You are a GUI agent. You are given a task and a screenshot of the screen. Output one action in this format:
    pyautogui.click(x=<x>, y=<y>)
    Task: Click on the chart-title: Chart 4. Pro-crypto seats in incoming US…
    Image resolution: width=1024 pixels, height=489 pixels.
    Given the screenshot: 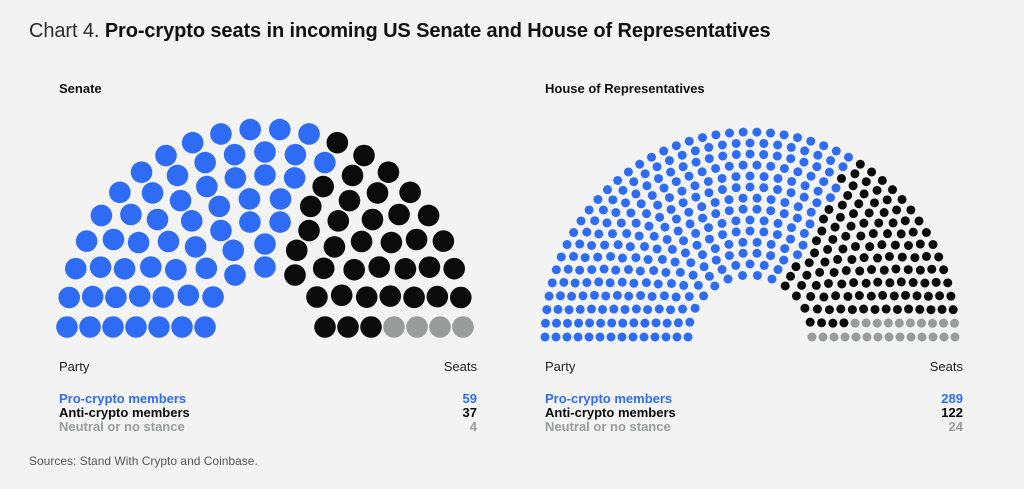 What is the action you would take?
    pyautogui.click(x=400, y=31)
    